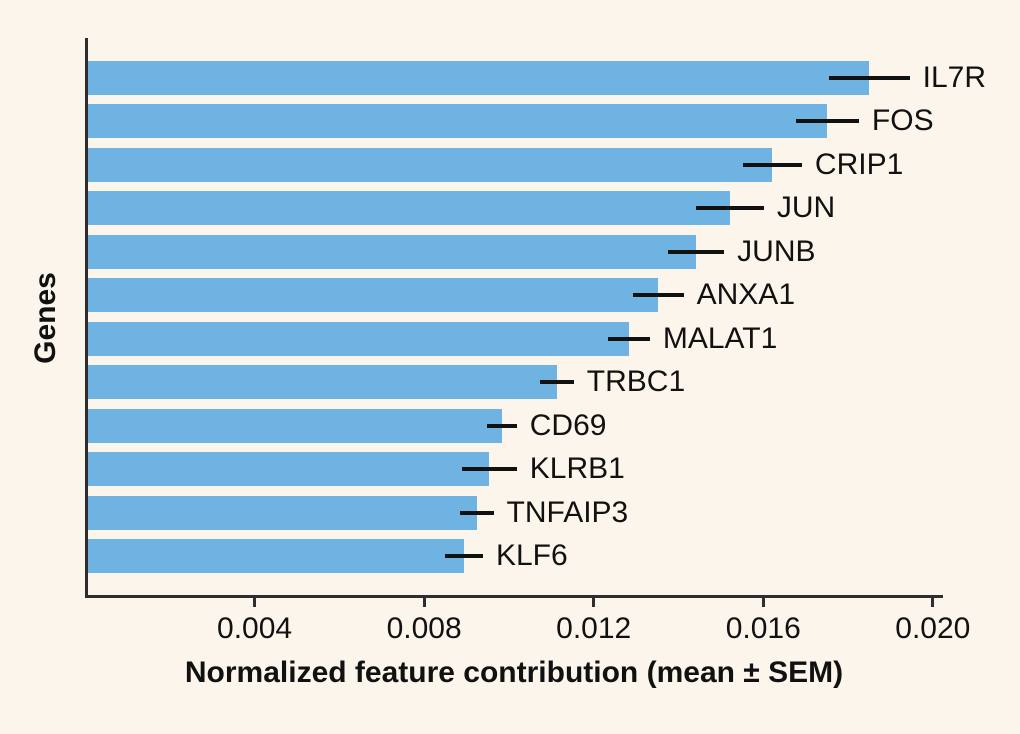 The image size is (1020, 734). What do you see at coordinates (276, 555) in the screenshot?
I see `bar-klf6` at bounding box center [276, 555].